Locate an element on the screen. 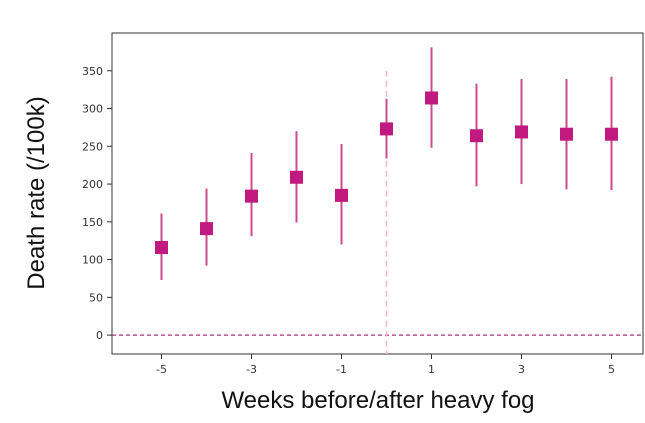 The image size is (645, 423). y-tick-label: 0 is located at coordinates (99, 335).